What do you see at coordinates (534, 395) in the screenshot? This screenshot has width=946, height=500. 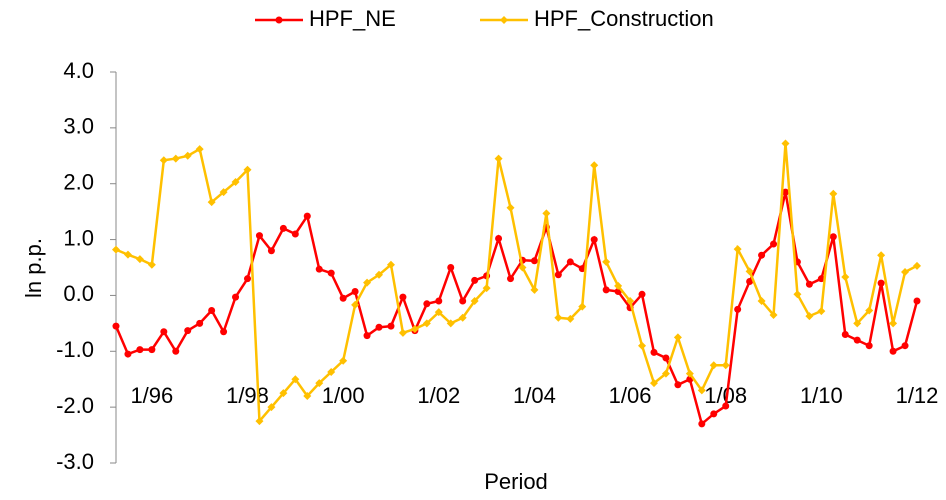 I see `x-tick-label: 1/04` at bounding box center [534, 395].